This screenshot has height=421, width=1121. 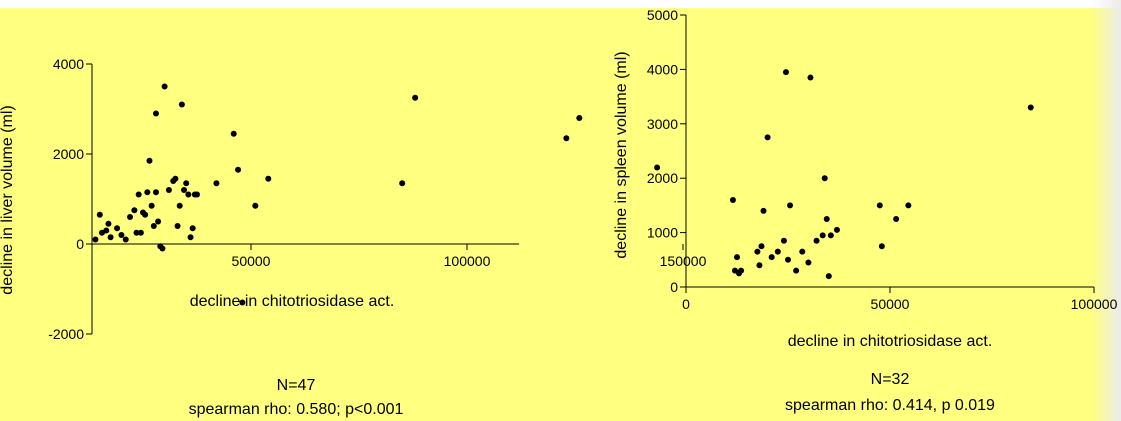 I want to click on l-y-tick-label: 0, so click(x=80, y=244).